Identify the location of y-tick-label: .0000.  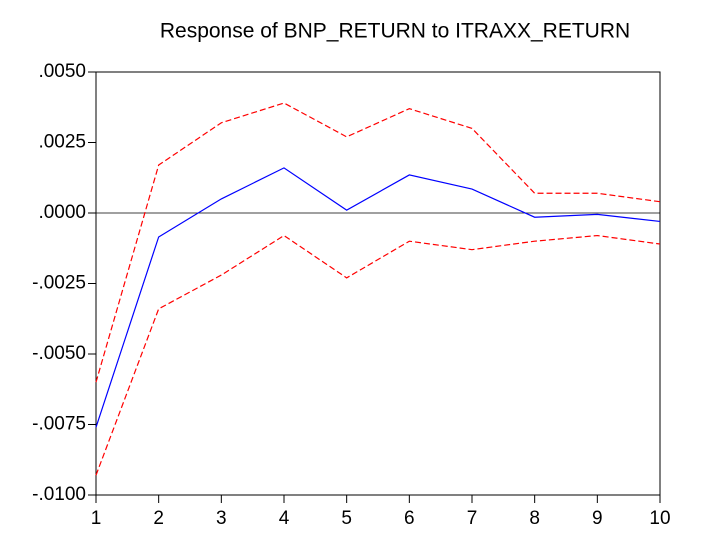
(62, 212).